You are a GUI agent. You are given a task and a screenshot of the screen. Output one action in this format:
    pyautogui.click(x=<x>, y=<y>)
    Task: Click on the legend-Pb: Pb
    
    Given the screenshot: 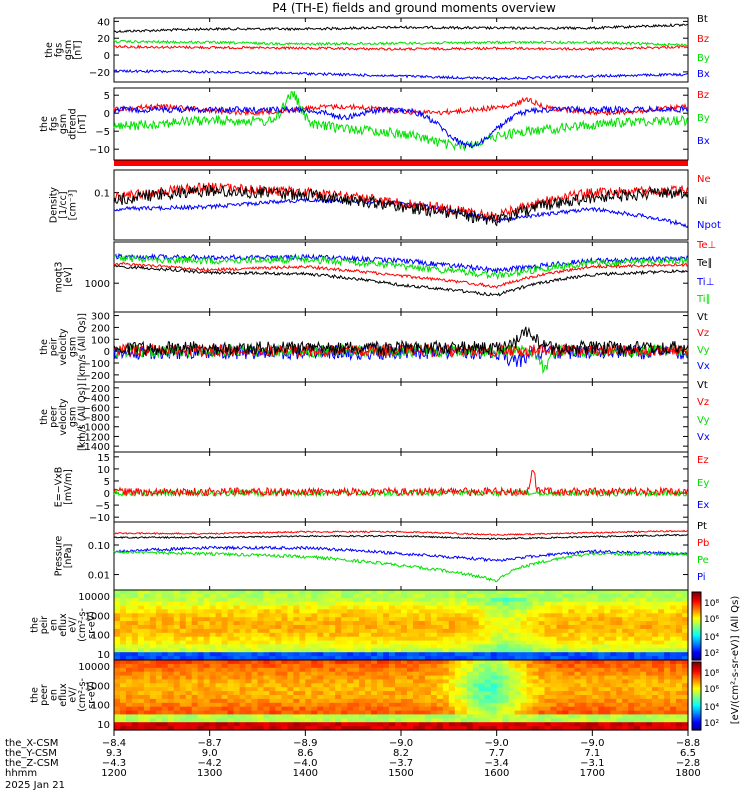 What is the action you would take?
    pyautogui.click(x=703, y=543)
    